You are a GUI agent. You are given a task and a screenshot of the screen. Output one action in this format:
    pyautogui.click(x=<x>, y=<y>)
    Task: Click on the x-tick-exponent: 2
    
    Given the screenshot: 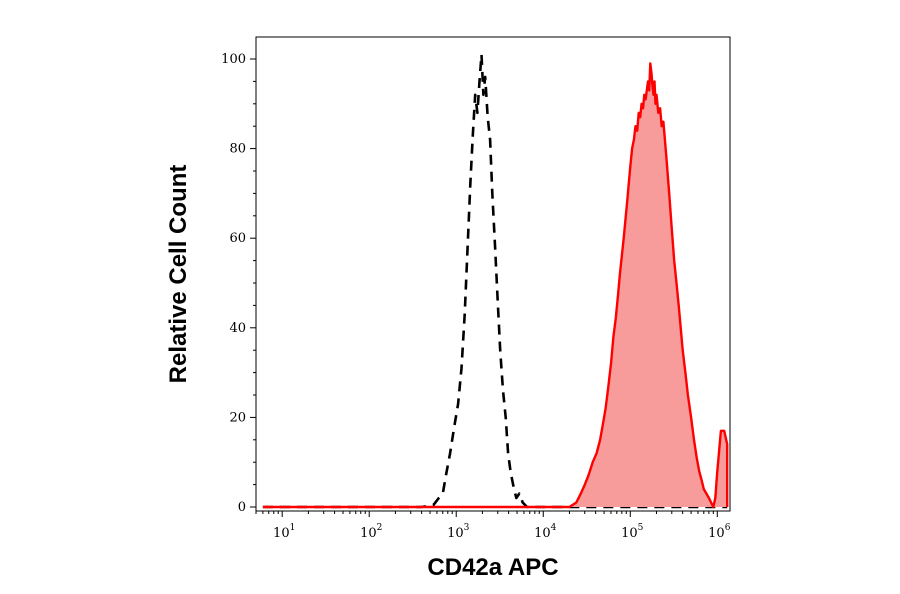 What is the action you would take?
    pyautogui.click(x=380, y=528)
    